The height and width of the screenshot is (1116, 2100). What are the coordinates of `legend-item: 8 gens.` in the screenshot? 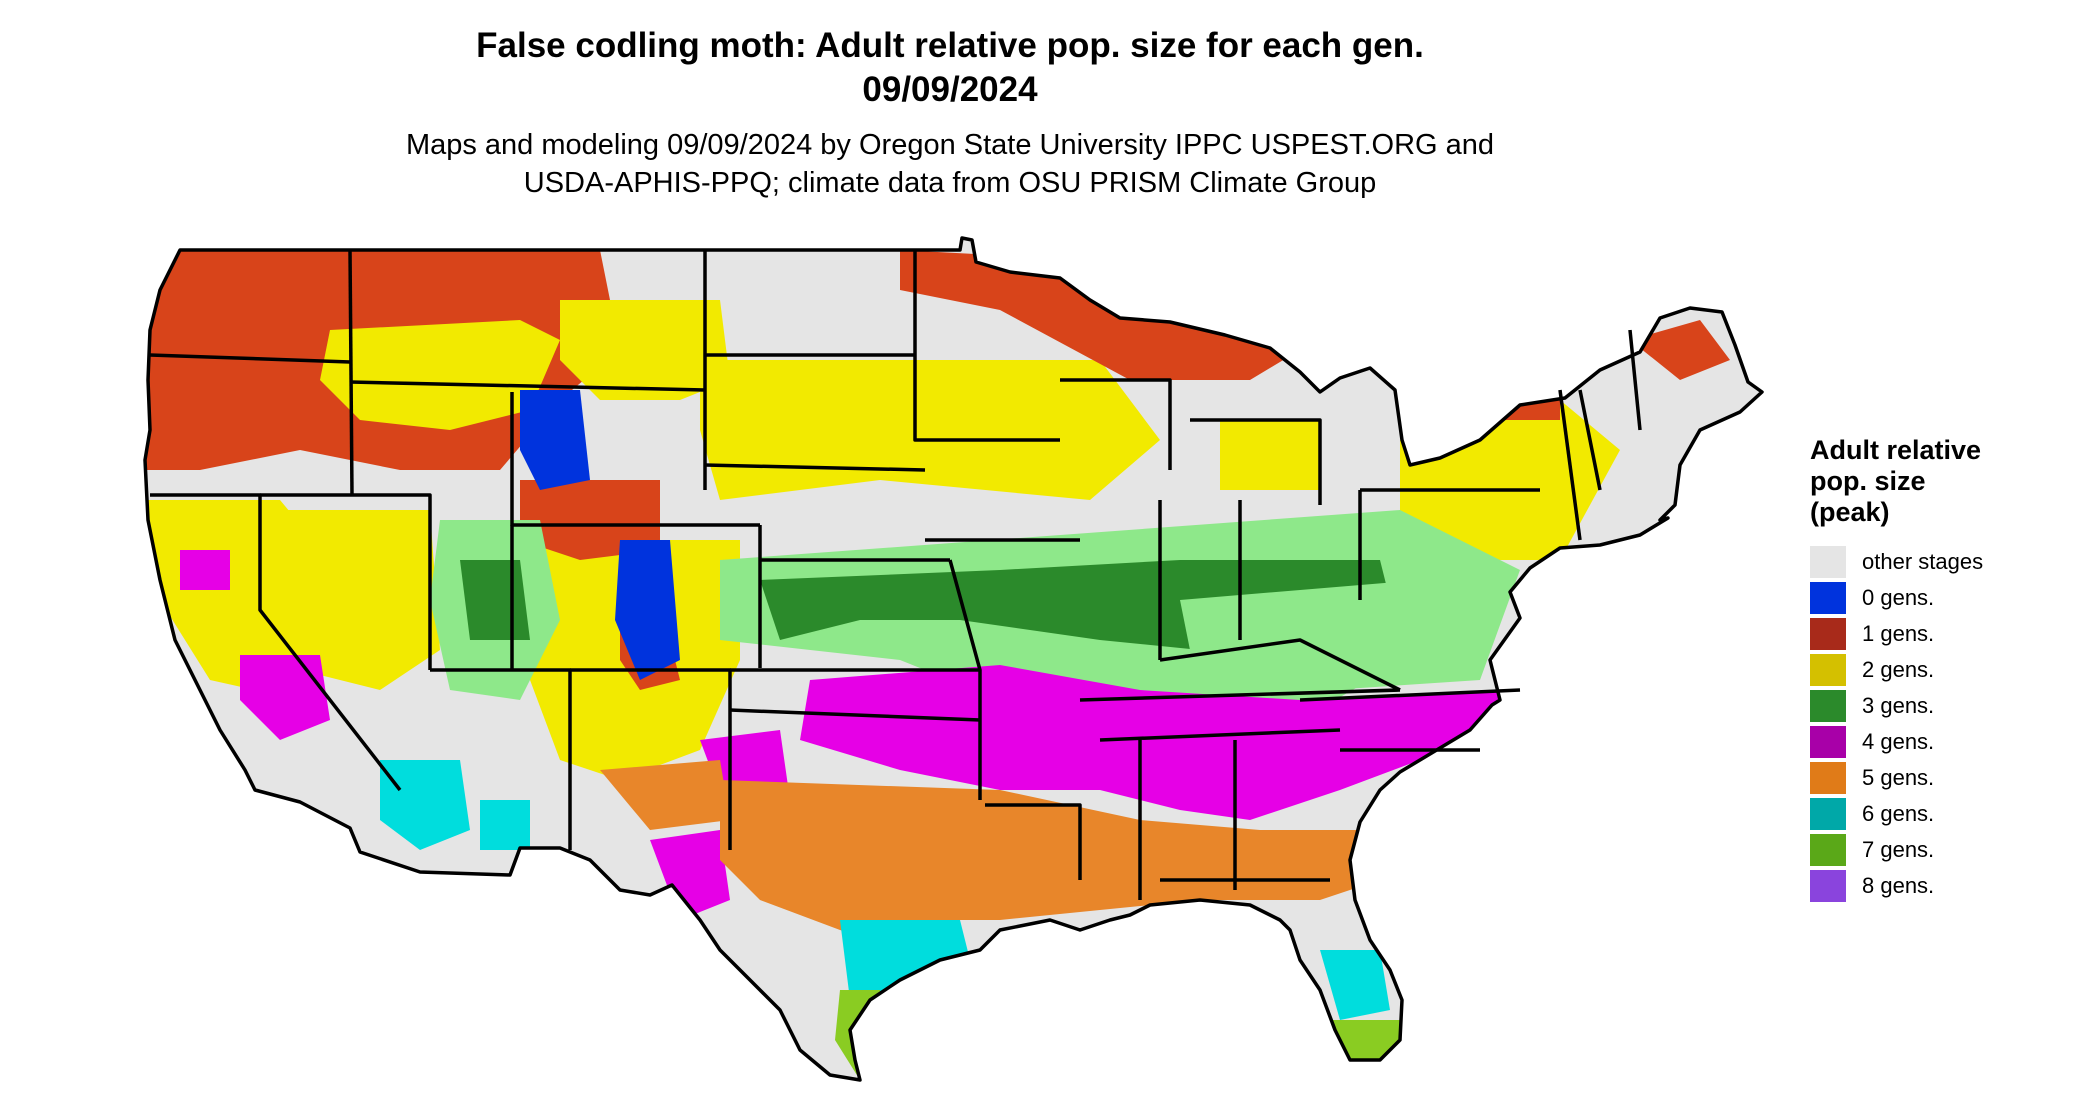 It's located at (1896, 886).